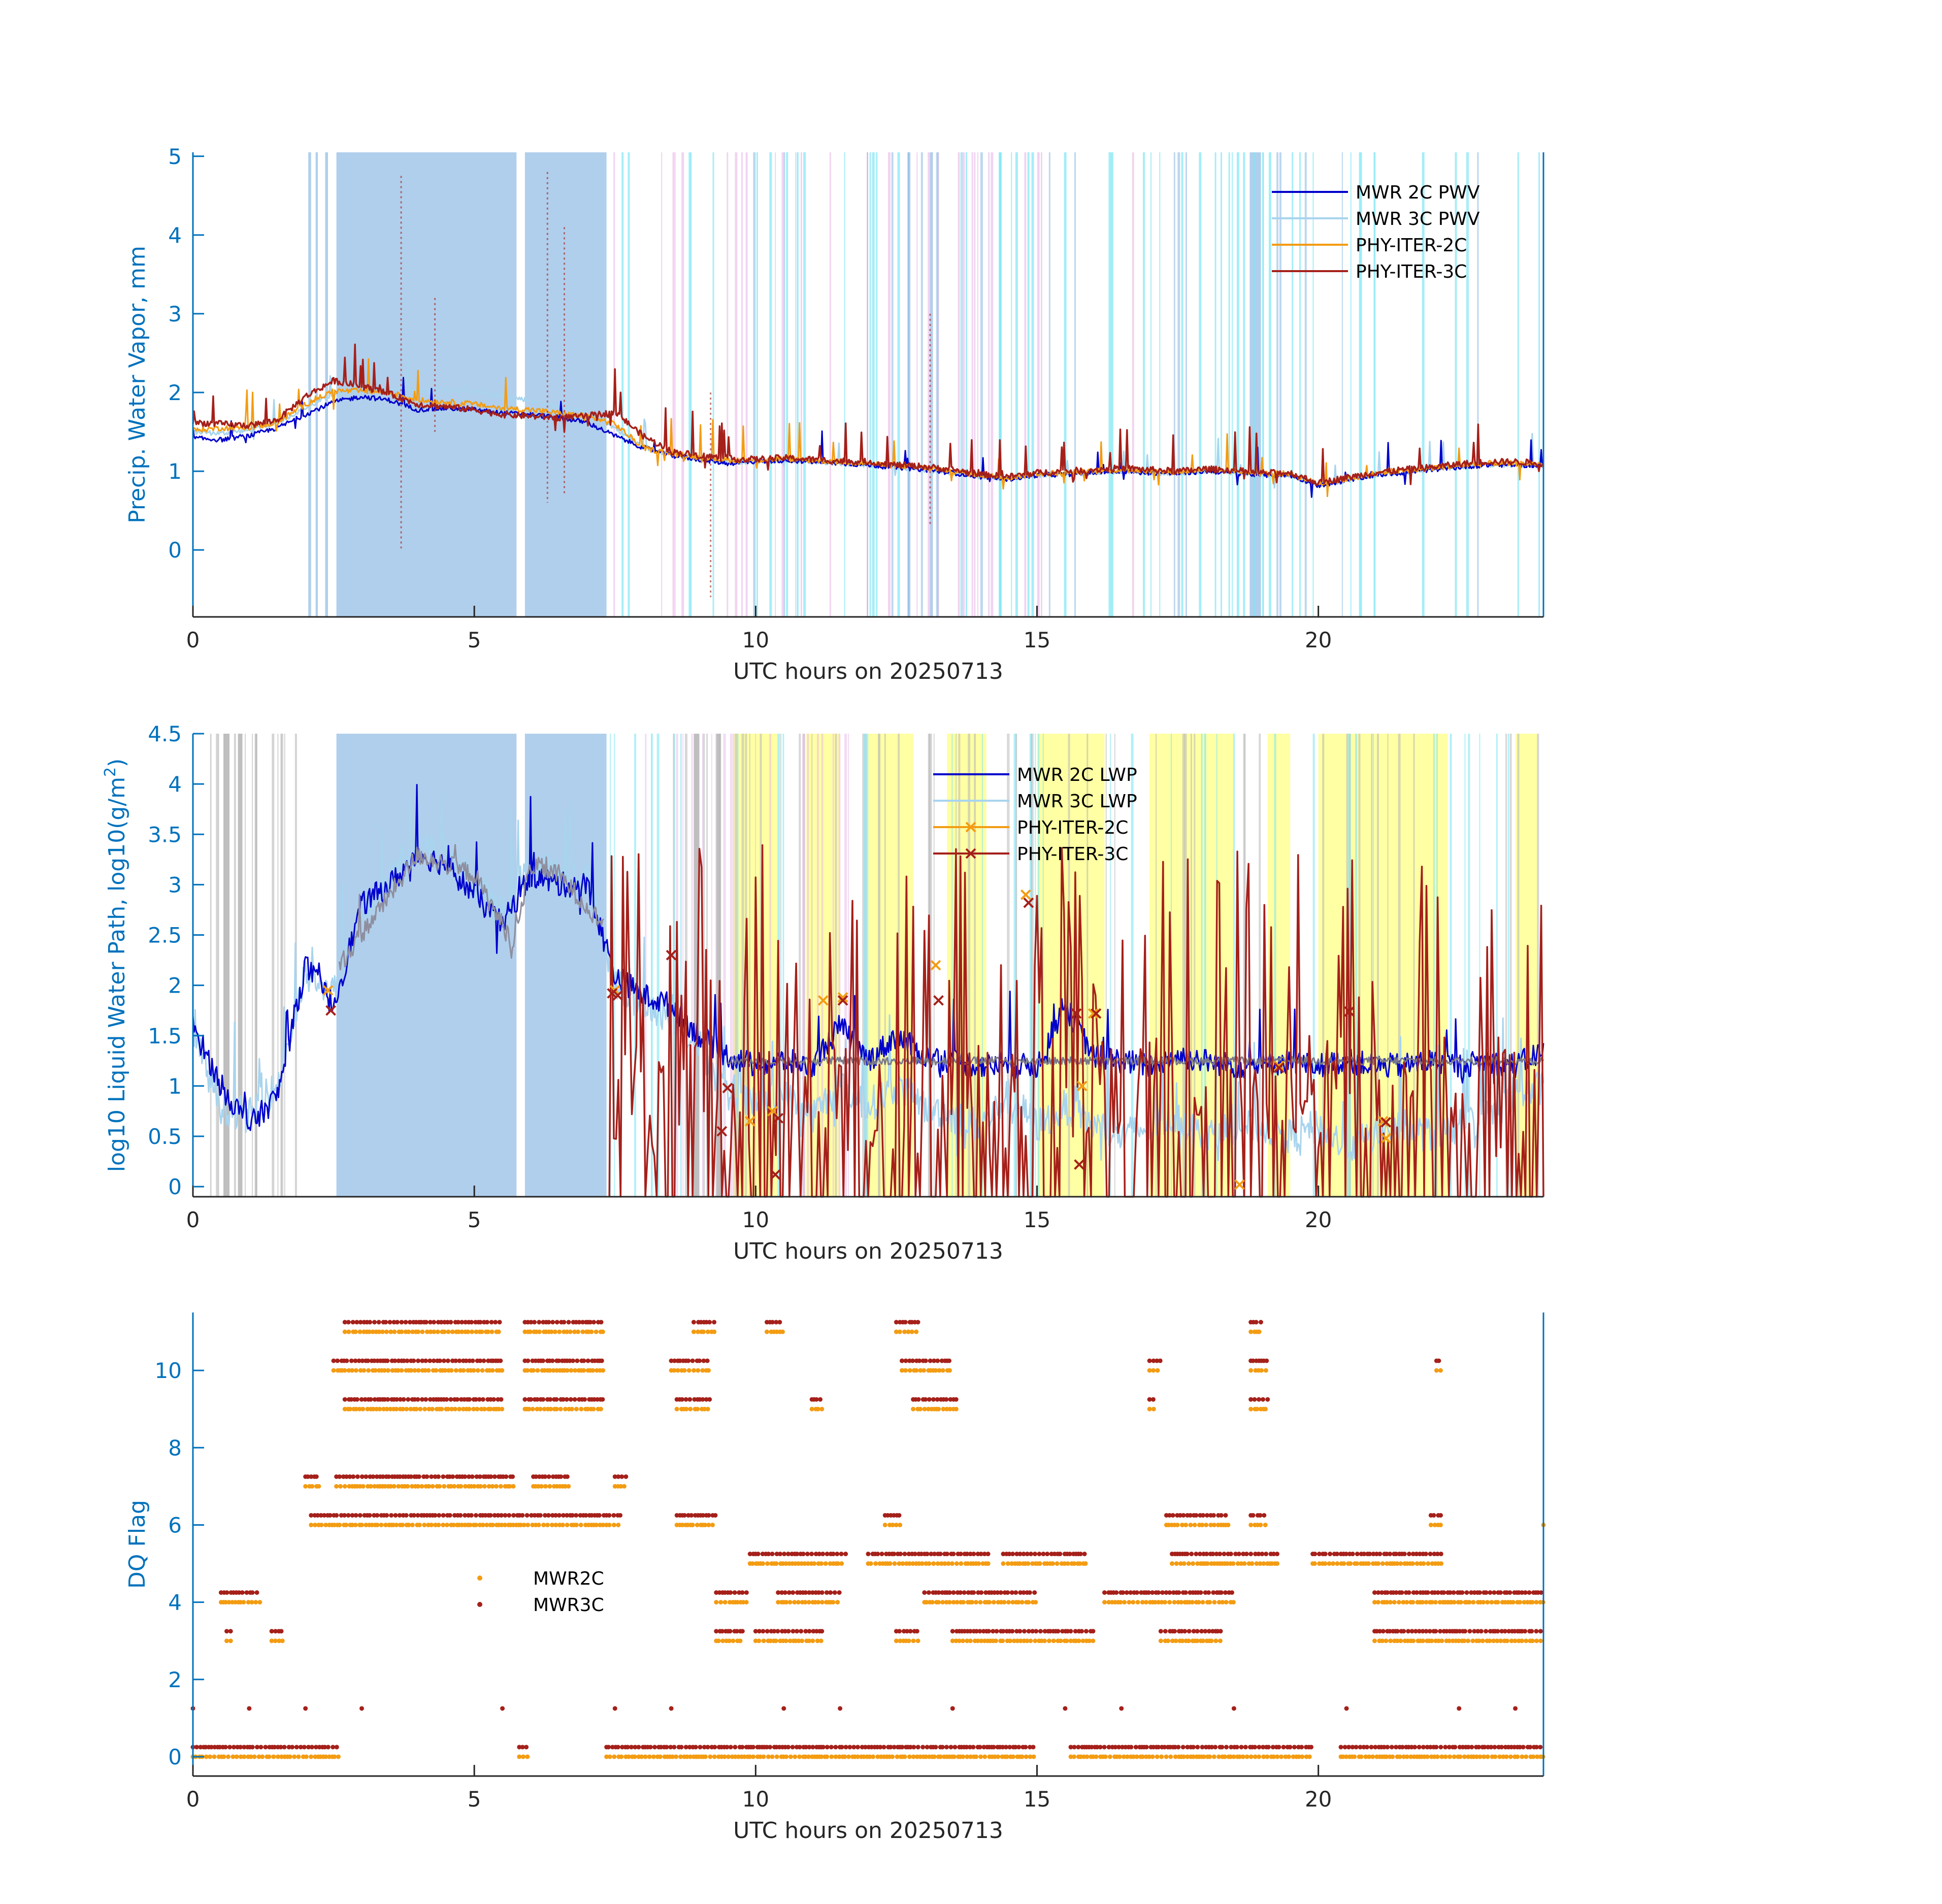 This screenshot has height=1904, width=1942. Describe the element at coordinates (137, 1545) in the screenshot. I see `y-axis-label: DQ Flag` at that location.